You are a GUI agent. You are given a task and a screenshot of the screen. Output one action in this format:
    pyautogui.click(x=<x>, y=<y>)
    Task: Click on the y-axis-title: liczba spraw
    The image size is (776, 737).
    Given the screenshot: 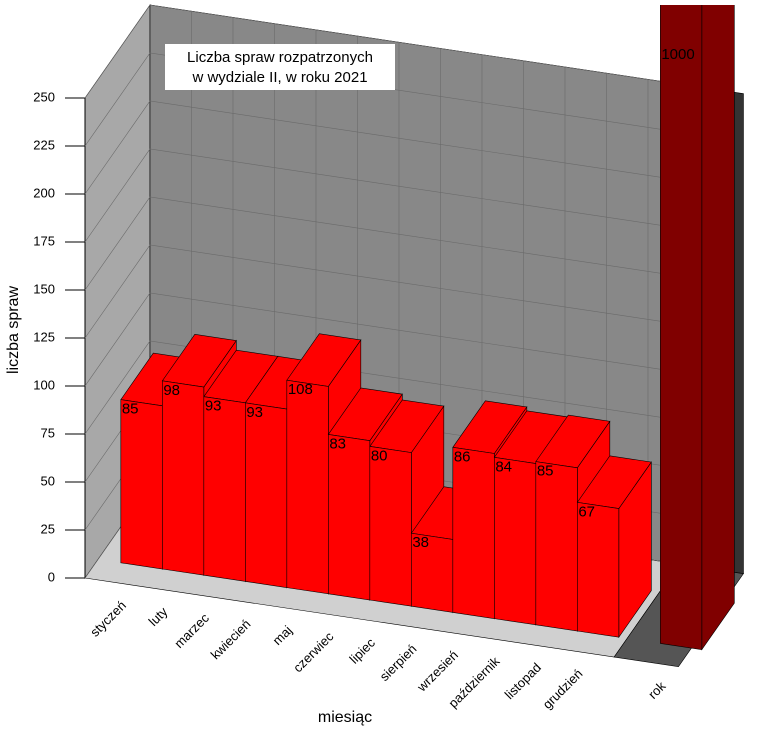 What is the action you would take?
    pyautogui.click(x=13, y=330)
    